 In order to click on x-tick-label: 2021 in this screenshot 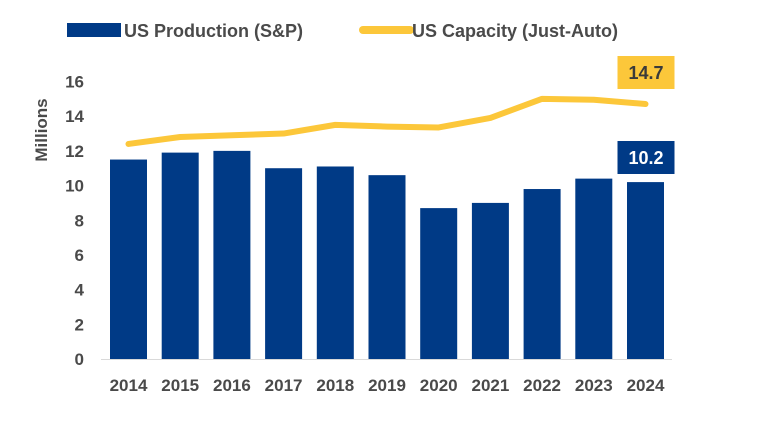, I will do `click(490, 385)`.